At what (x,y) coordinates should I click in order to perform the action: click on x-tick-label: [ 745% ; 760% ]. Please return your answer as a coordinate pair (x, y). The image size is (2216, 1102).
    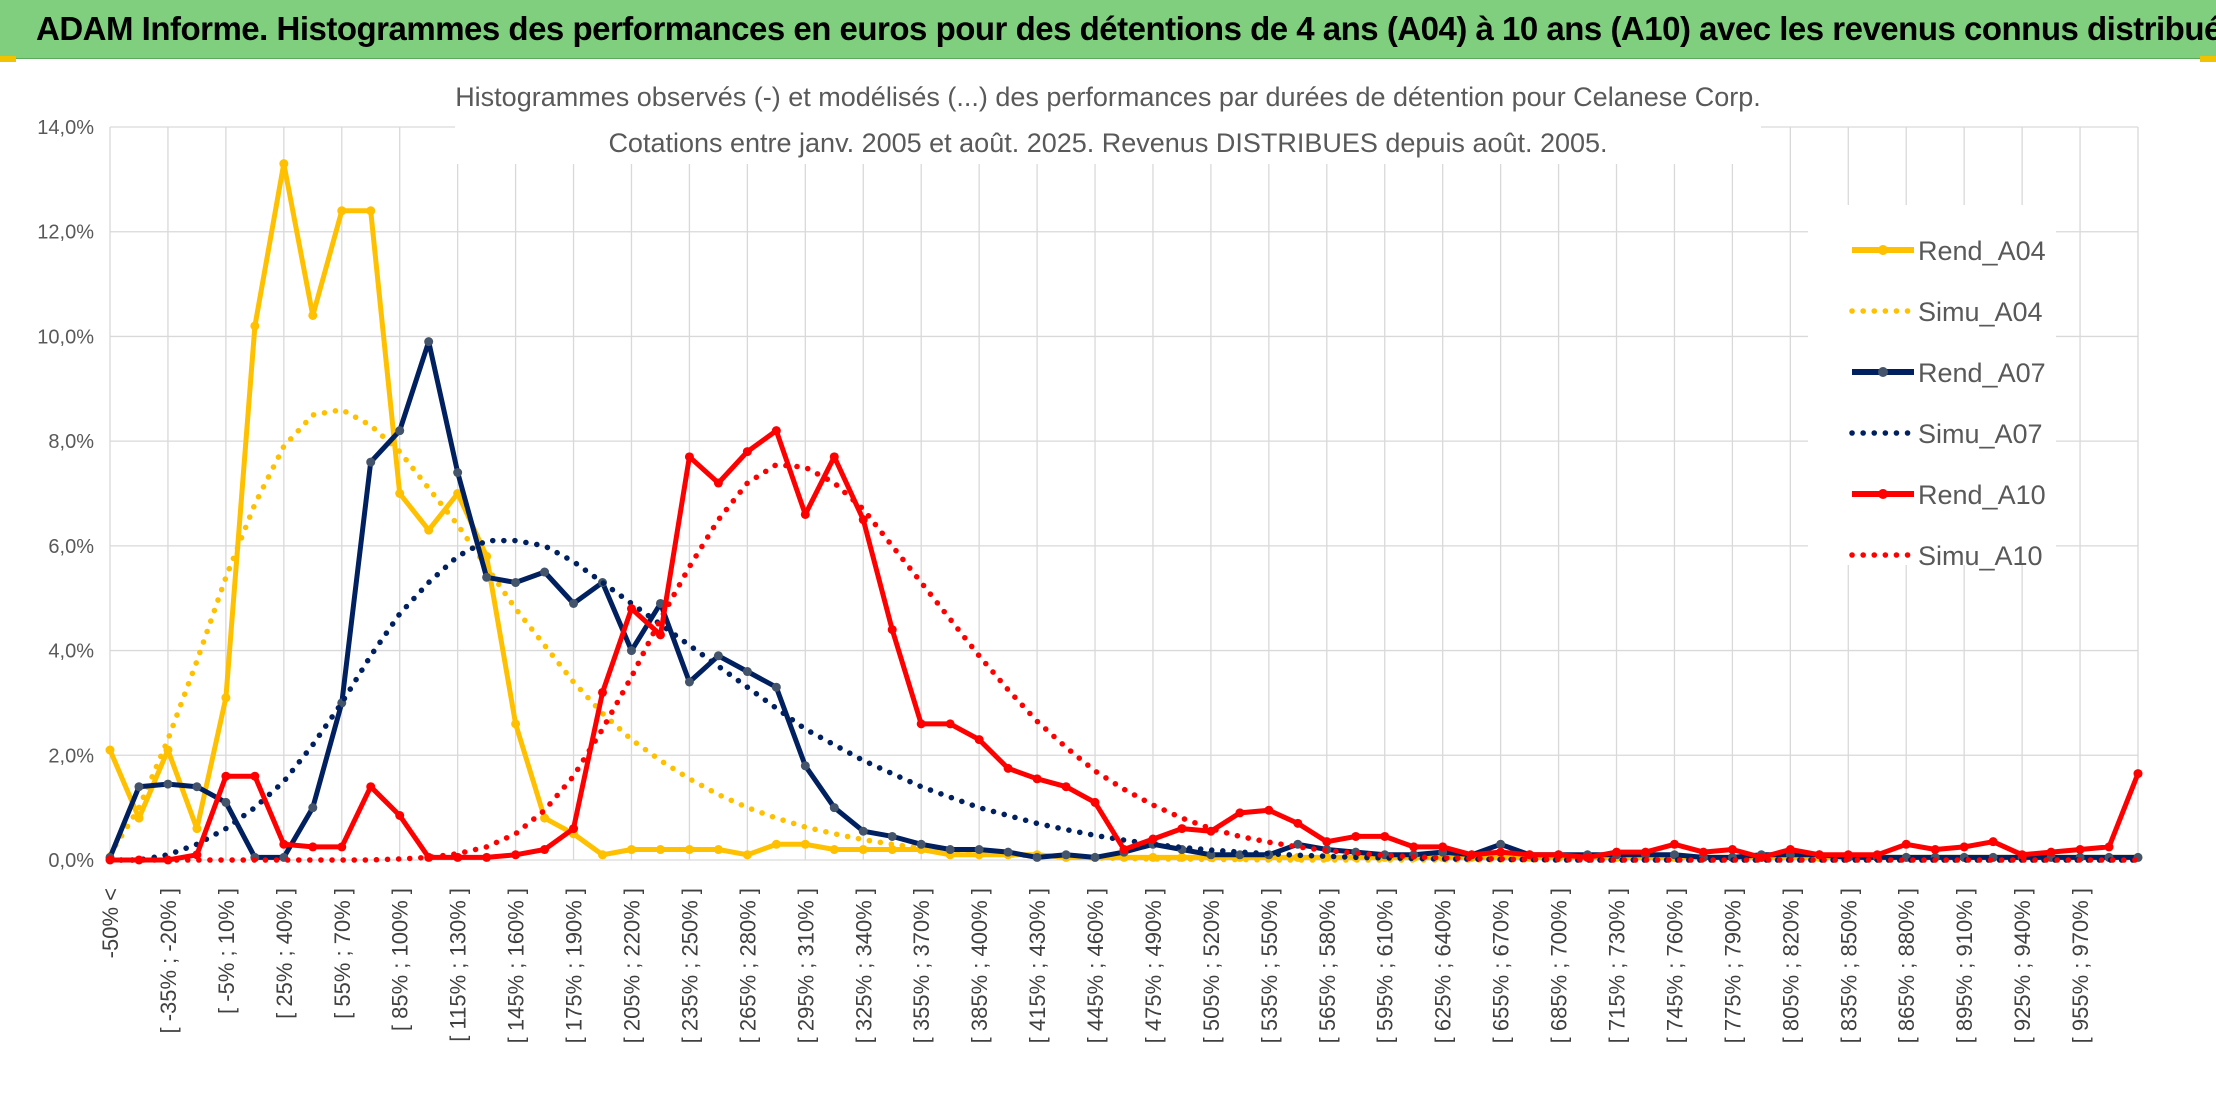
    Looking at the image, I should click on (1674, 965).